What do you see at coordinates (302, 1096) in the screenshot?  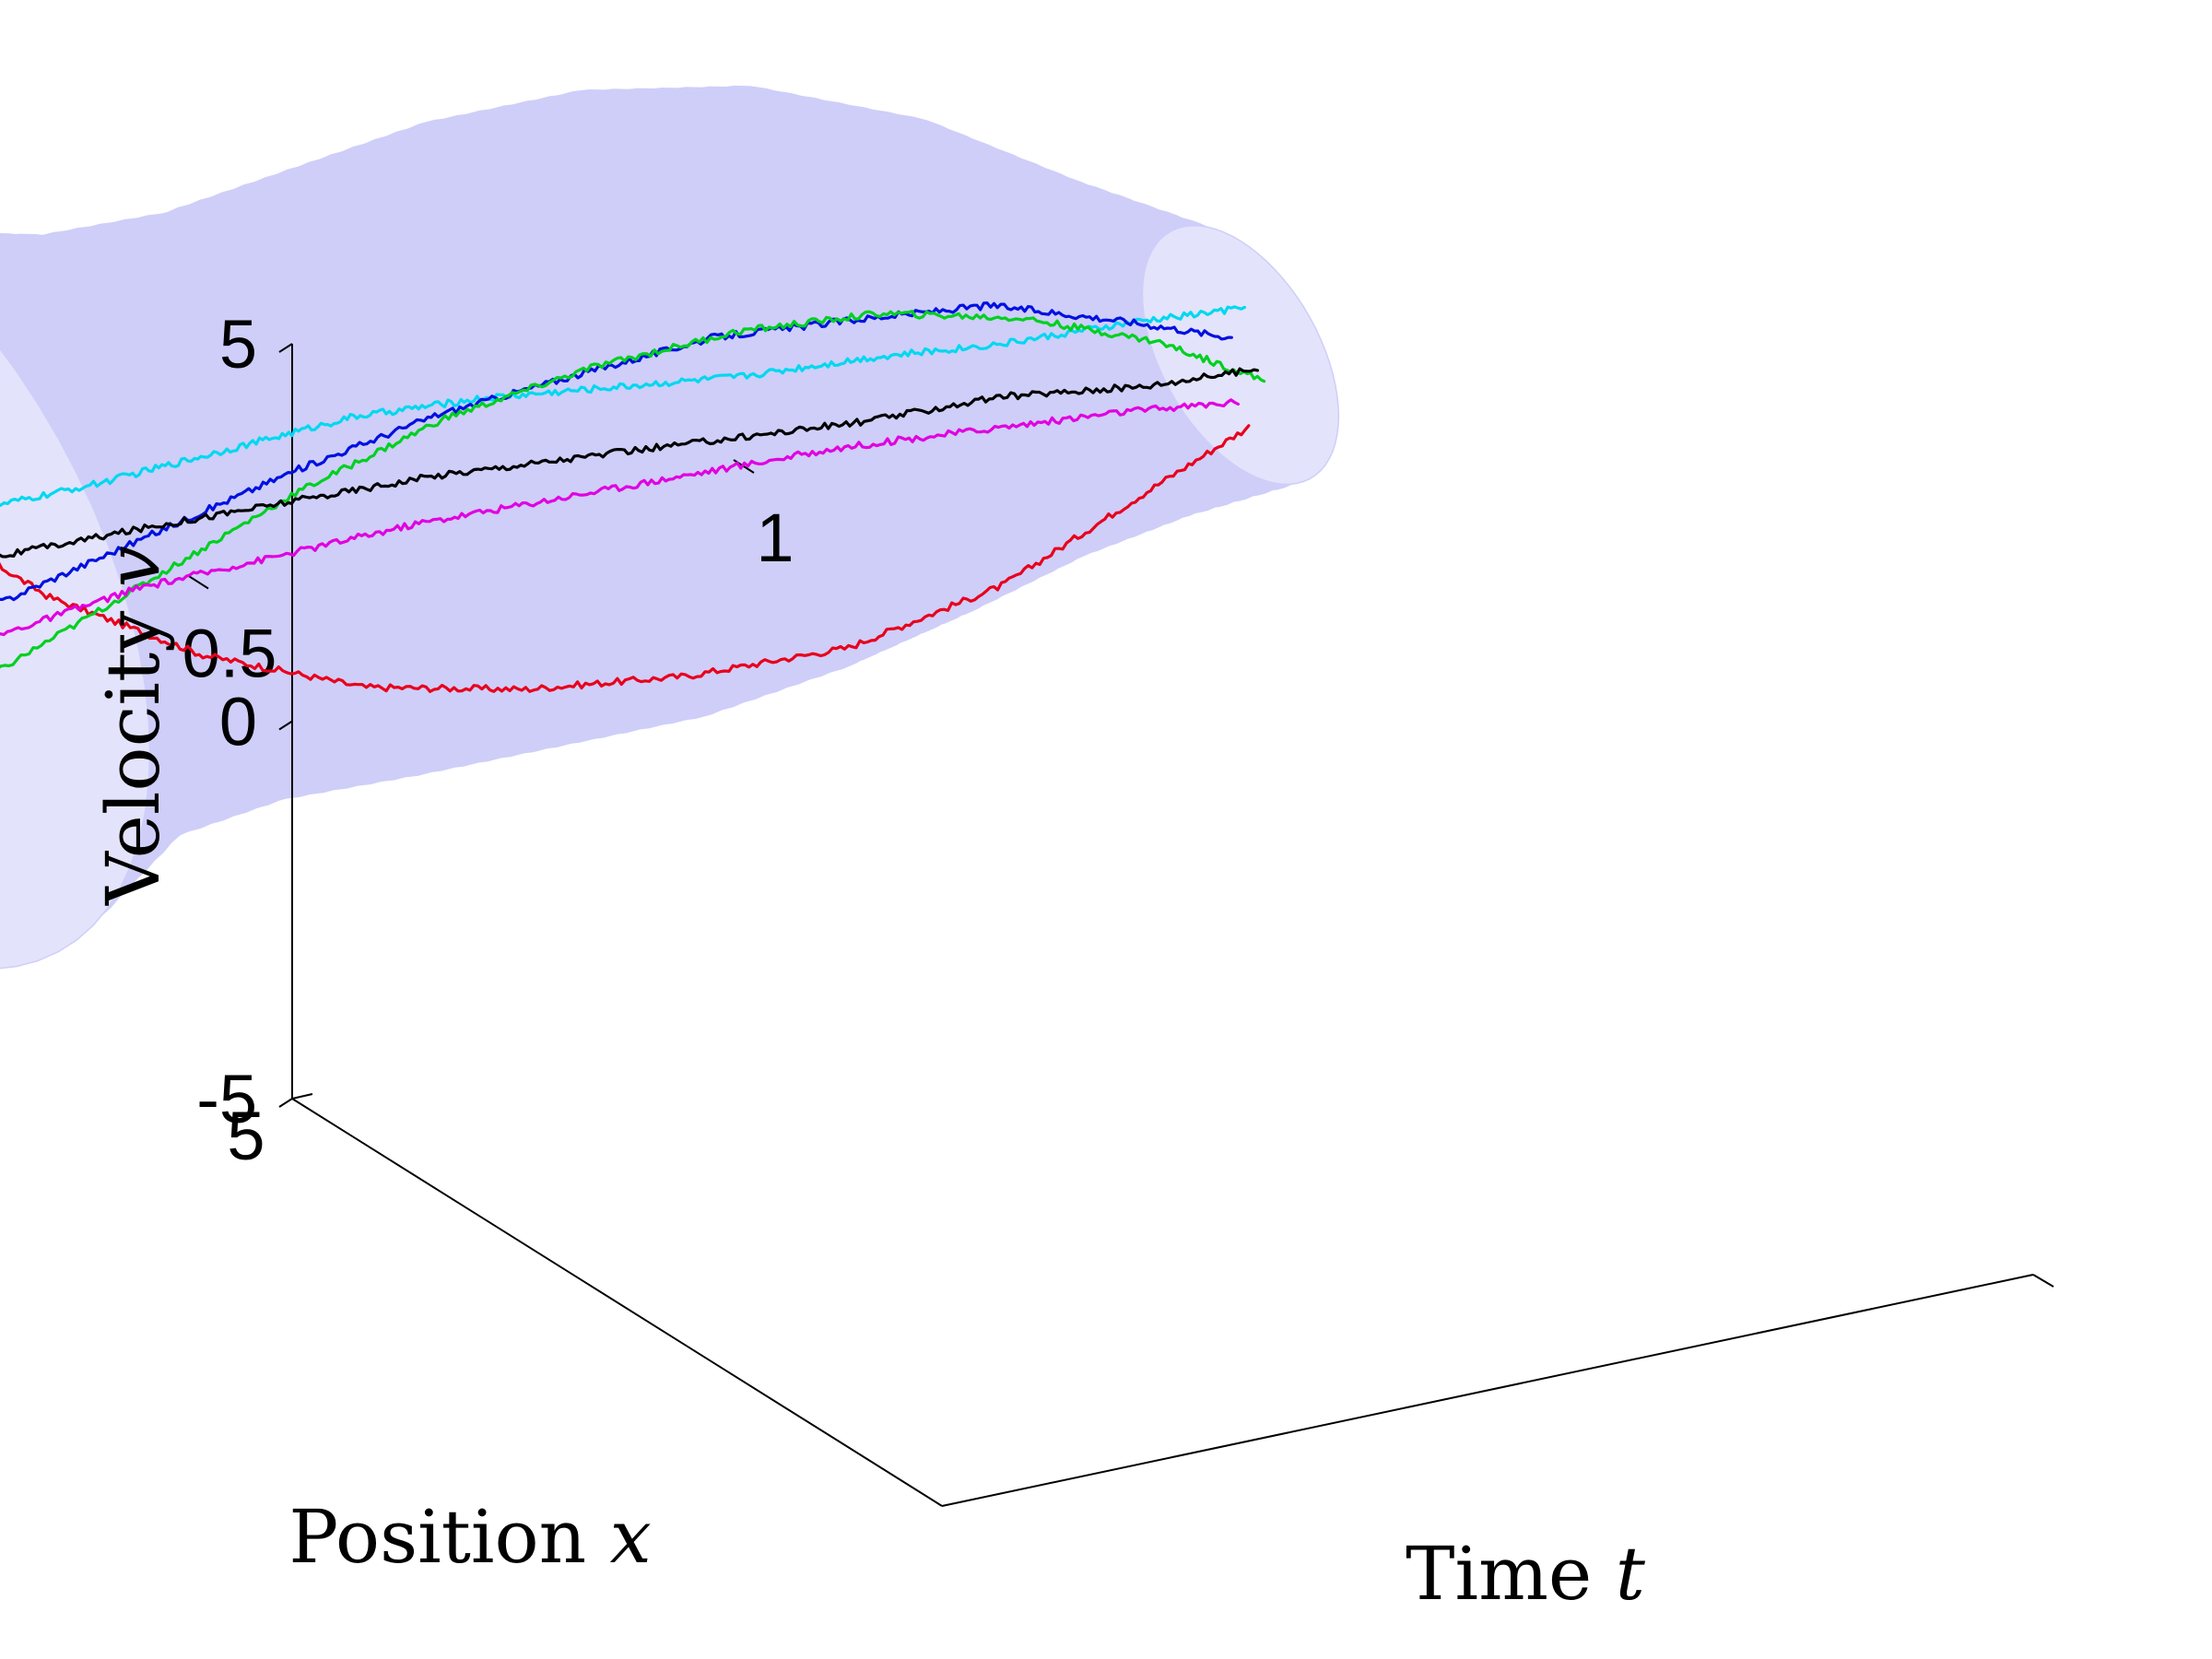 I see `position-tick` at bounding box center [302, 1096].